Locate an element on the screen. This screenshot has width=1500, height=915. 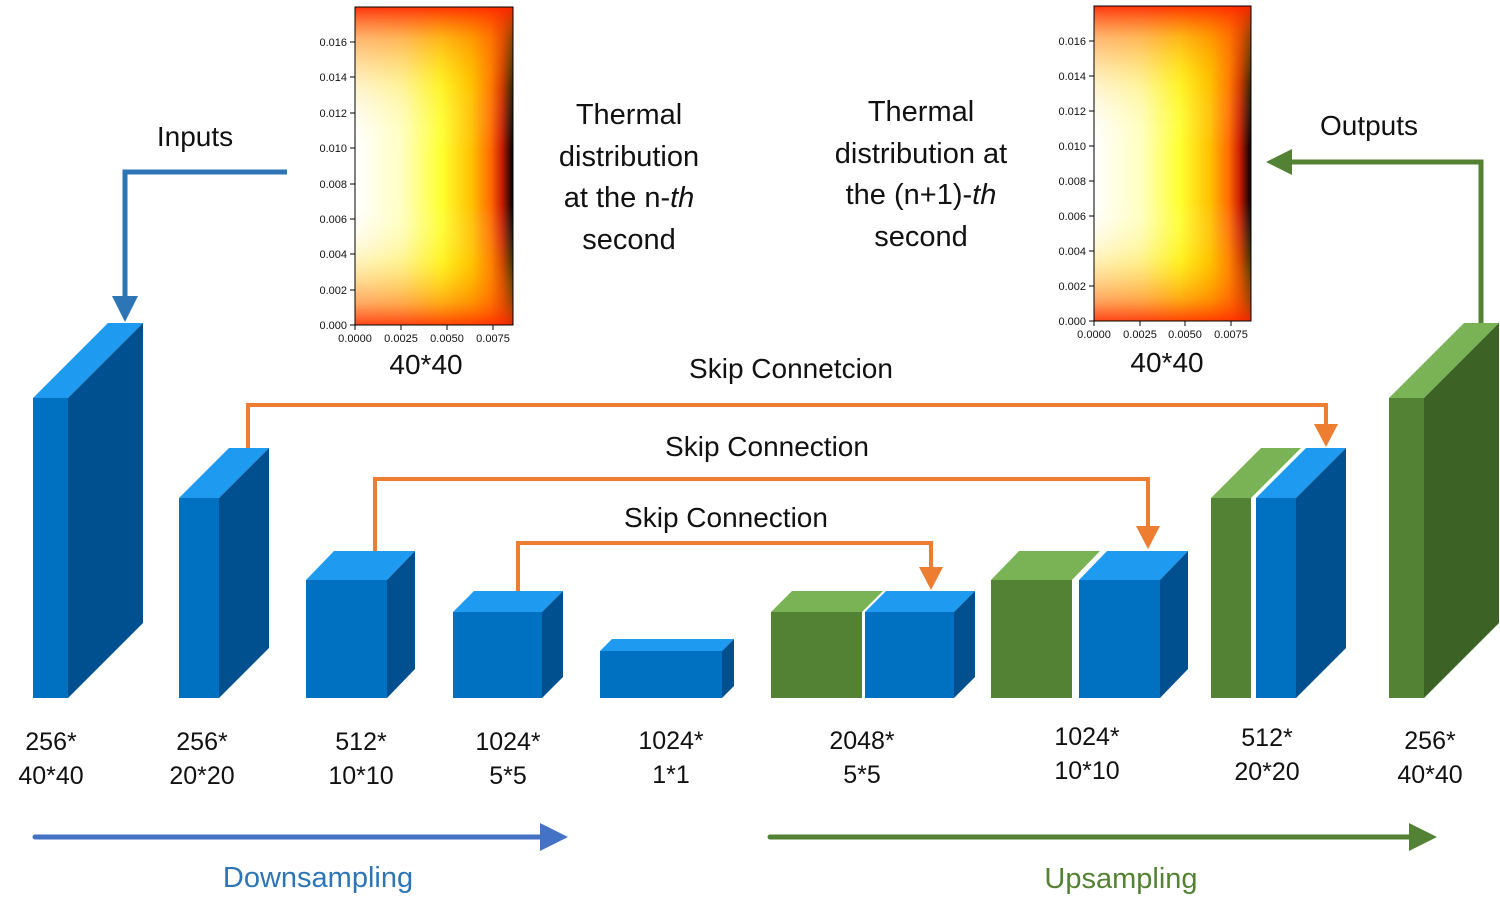
thermal-in-line4: second is located at coordinates (629, 240).